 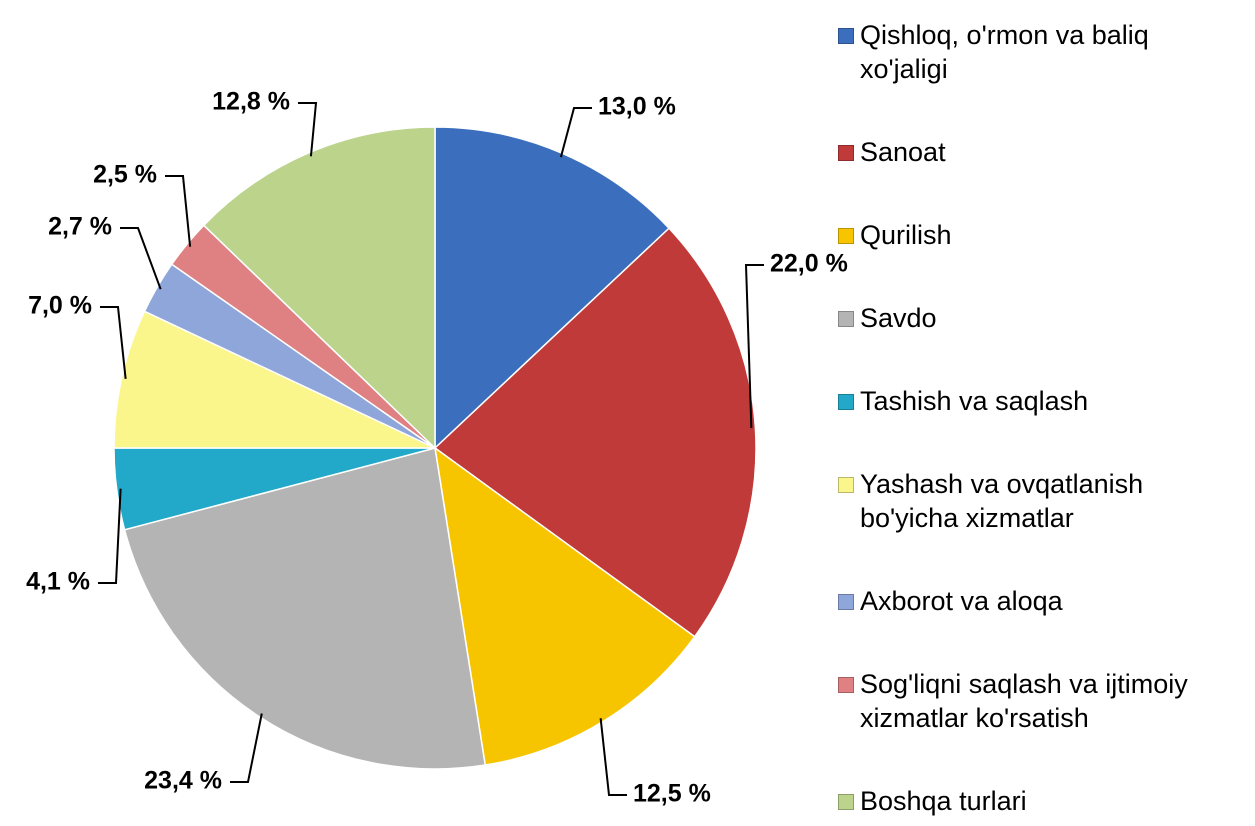 I want to click on legend-item: Qishloq, o'rmon va baliq xo'jaligi, so click(x=1038, y=52).